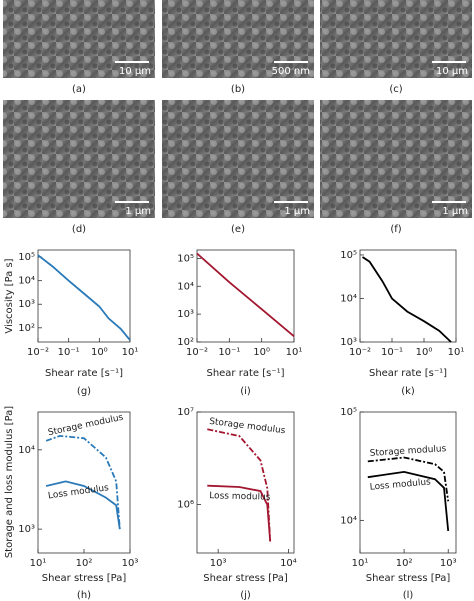  Describe the element at coordinates (9, 295) in the screenshot. I see `y-axis-label: Viscosity [Pa s]` at that location.